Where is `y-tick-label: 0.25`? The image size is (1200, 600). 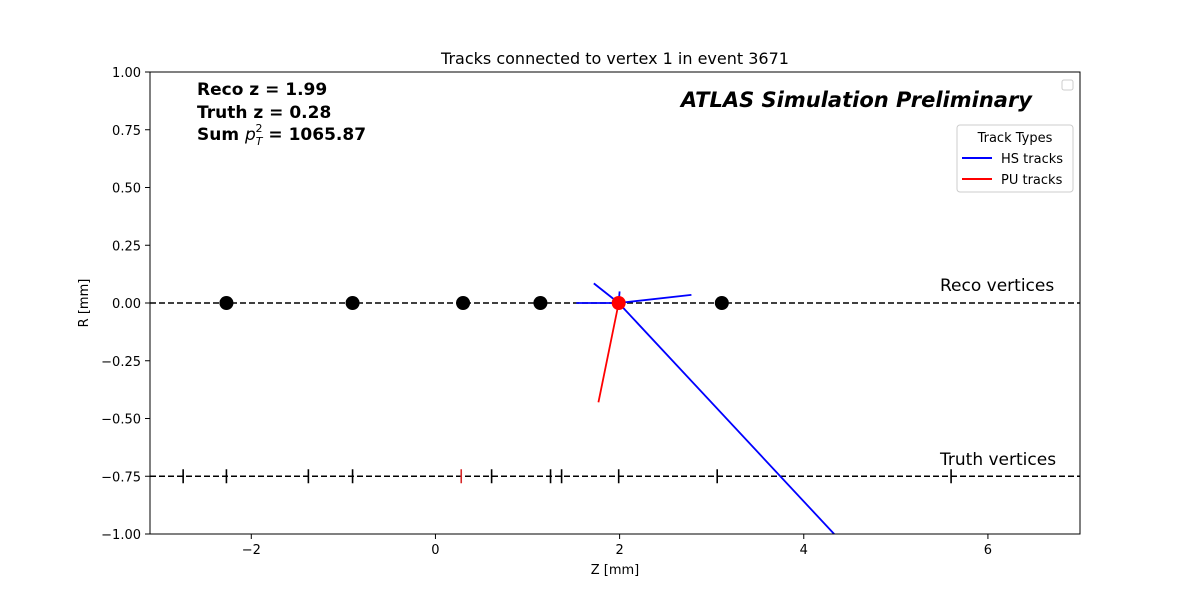 y-tick-label: 0.25 is located at coordinates (126, 246).